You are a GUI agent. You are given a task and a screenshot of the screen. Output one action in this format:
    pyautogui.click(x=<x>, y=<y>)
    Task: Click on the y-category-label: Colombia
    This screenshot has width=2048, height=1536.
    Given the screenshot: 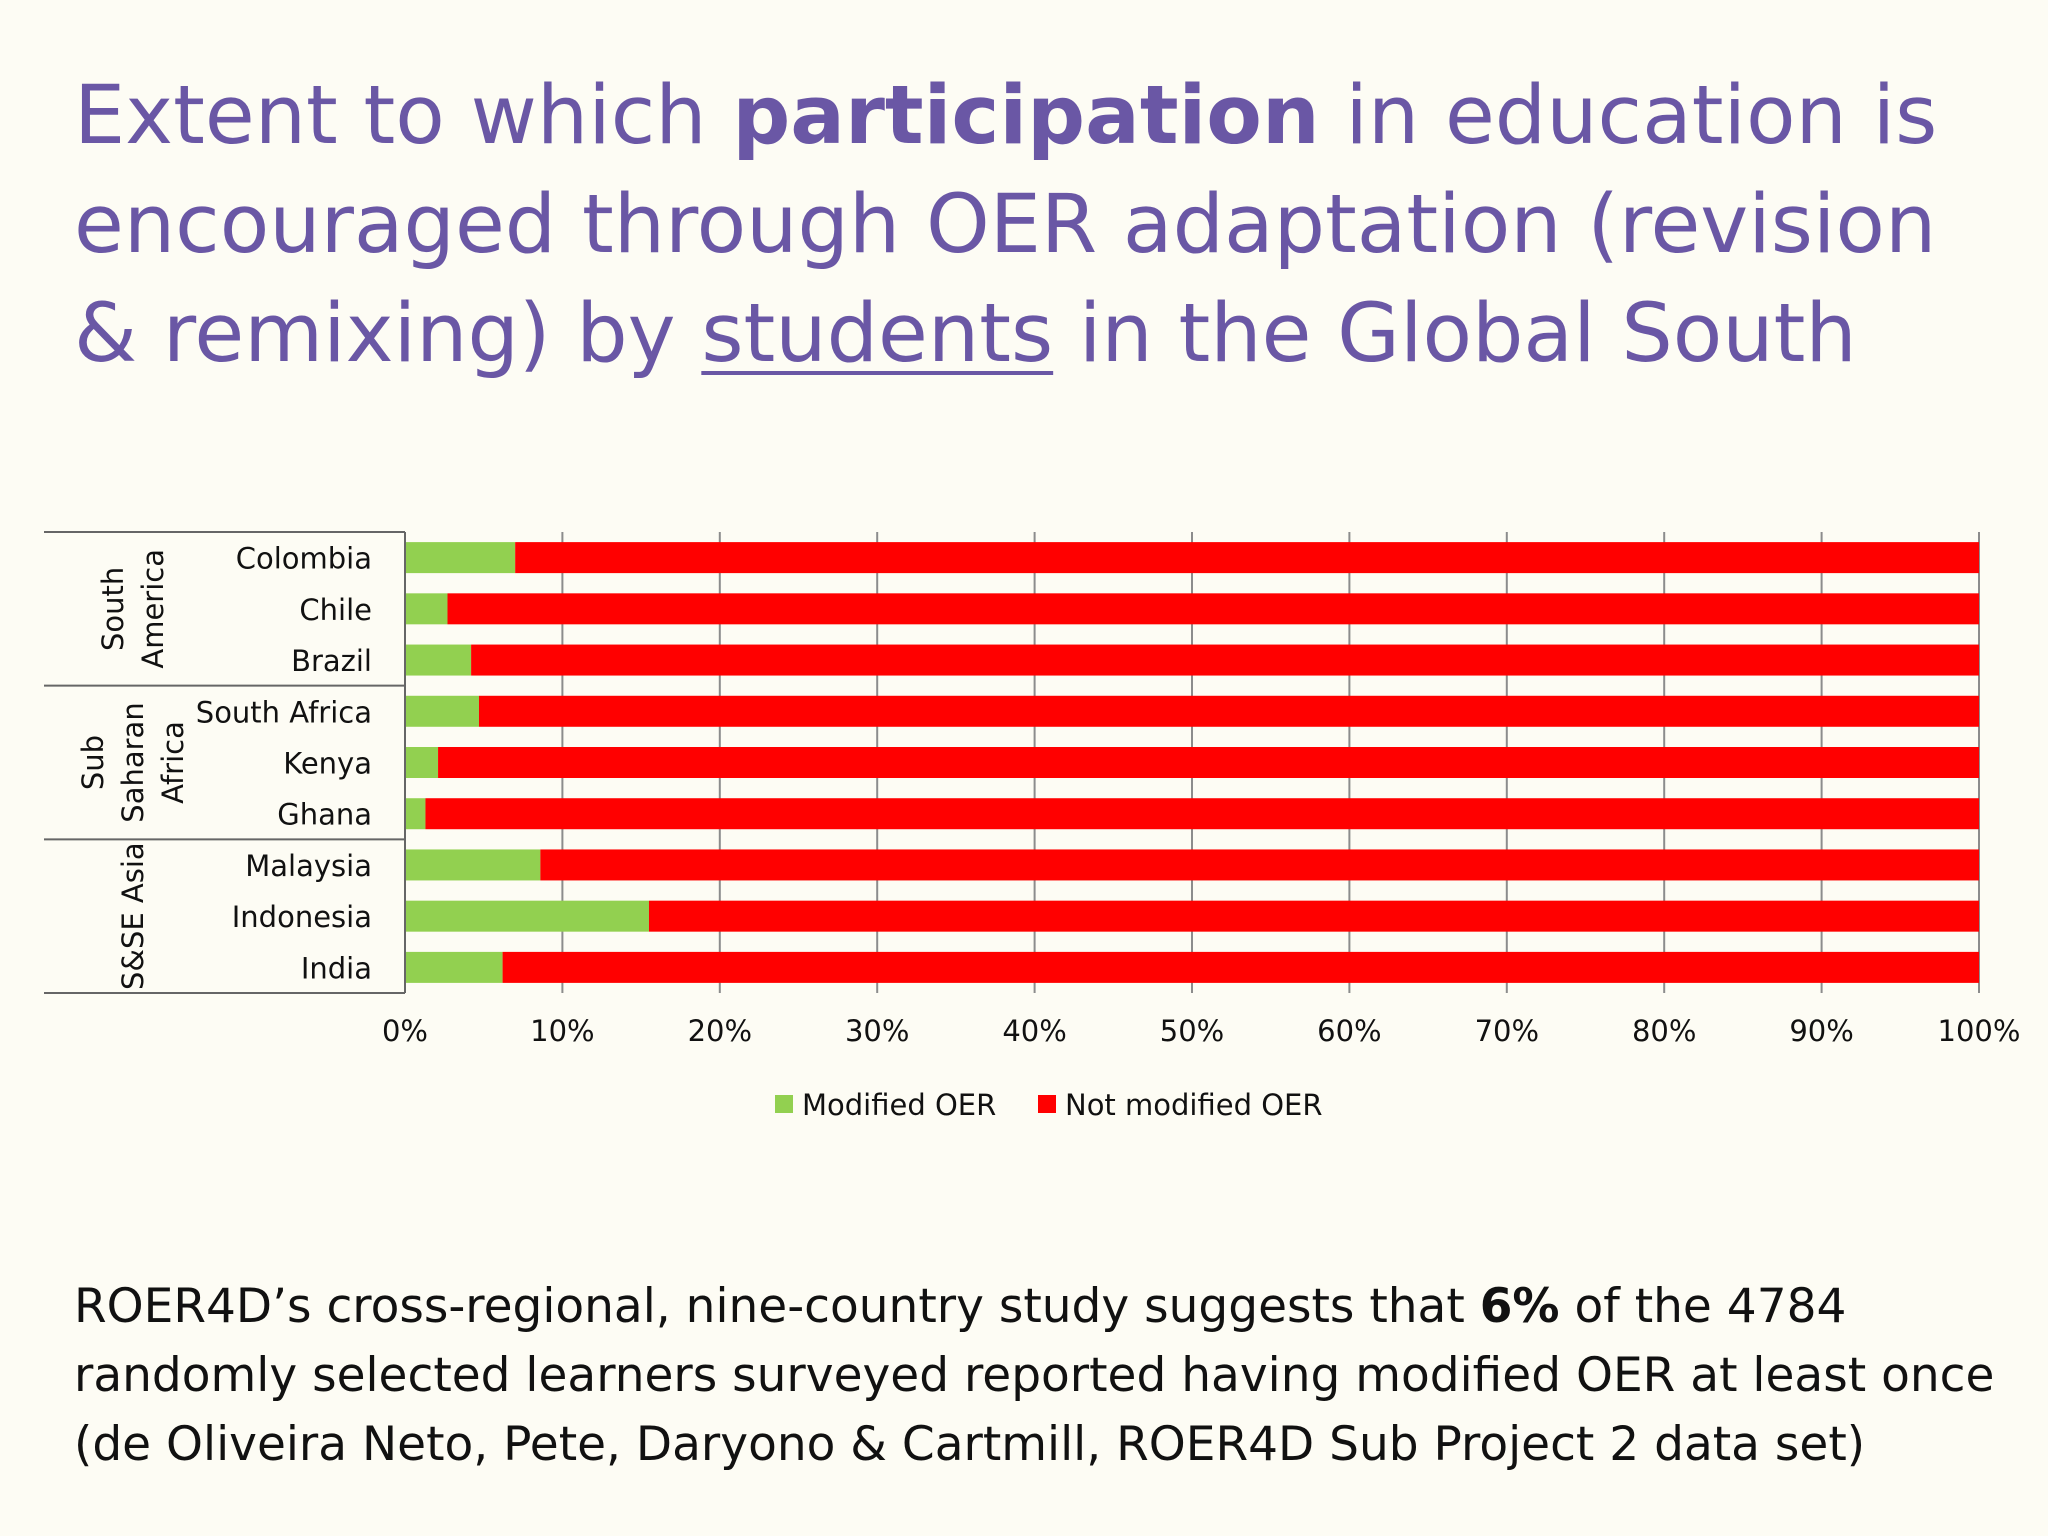 What is the action you would take?
    pyautogui.click(x=304, y=559)
    